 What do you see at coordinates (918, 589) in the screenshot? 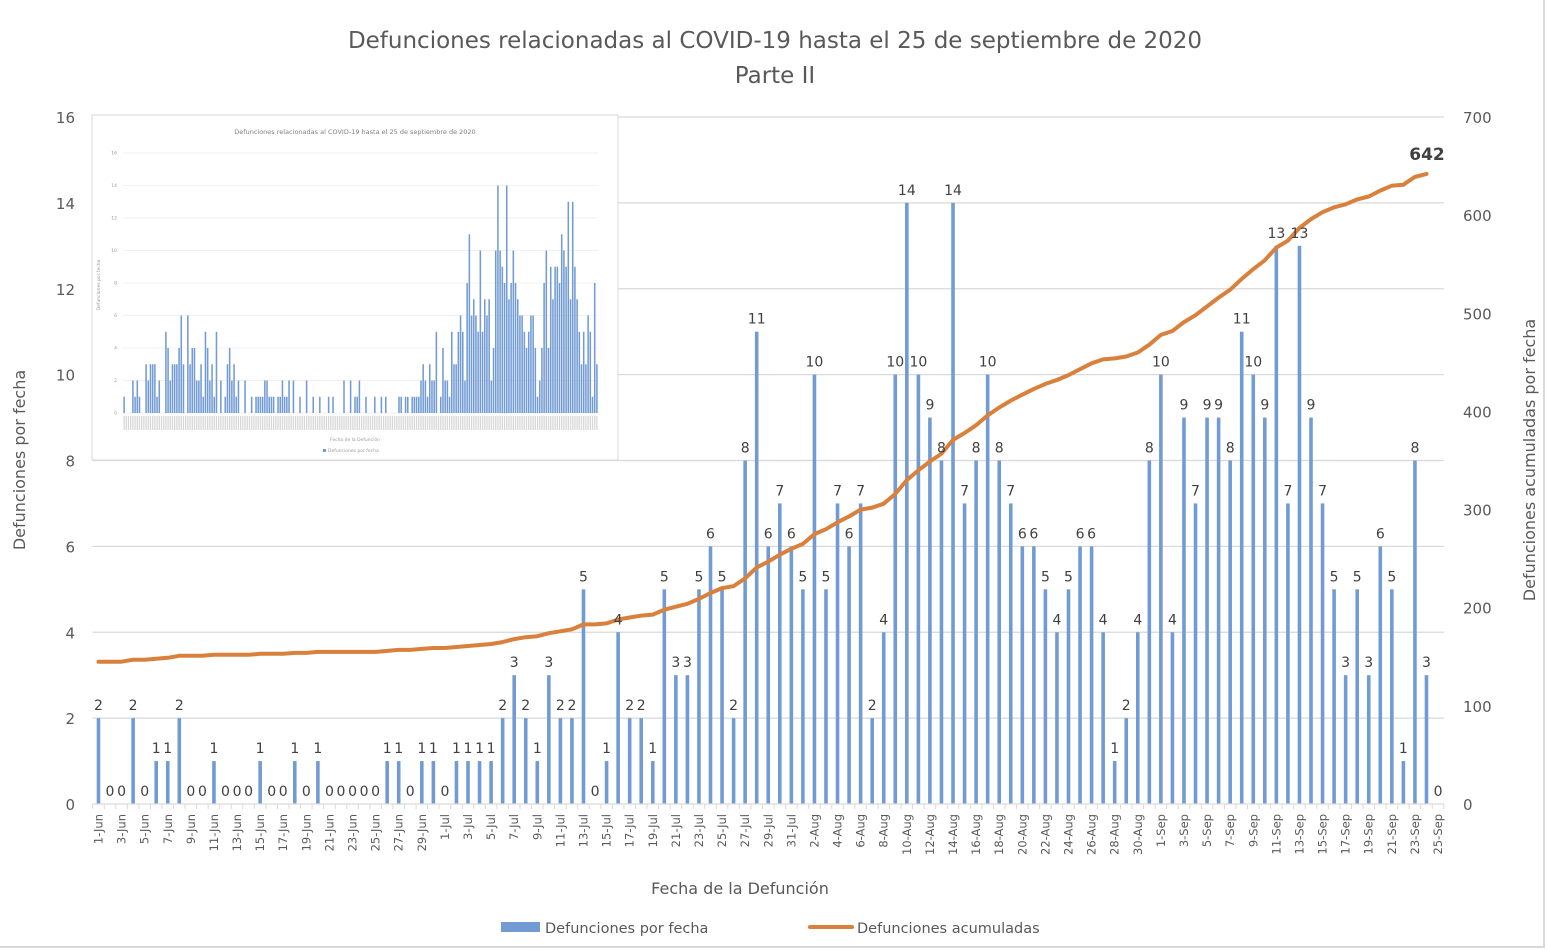
I see `bar-11-Aug` at bounding box center [918, 589].